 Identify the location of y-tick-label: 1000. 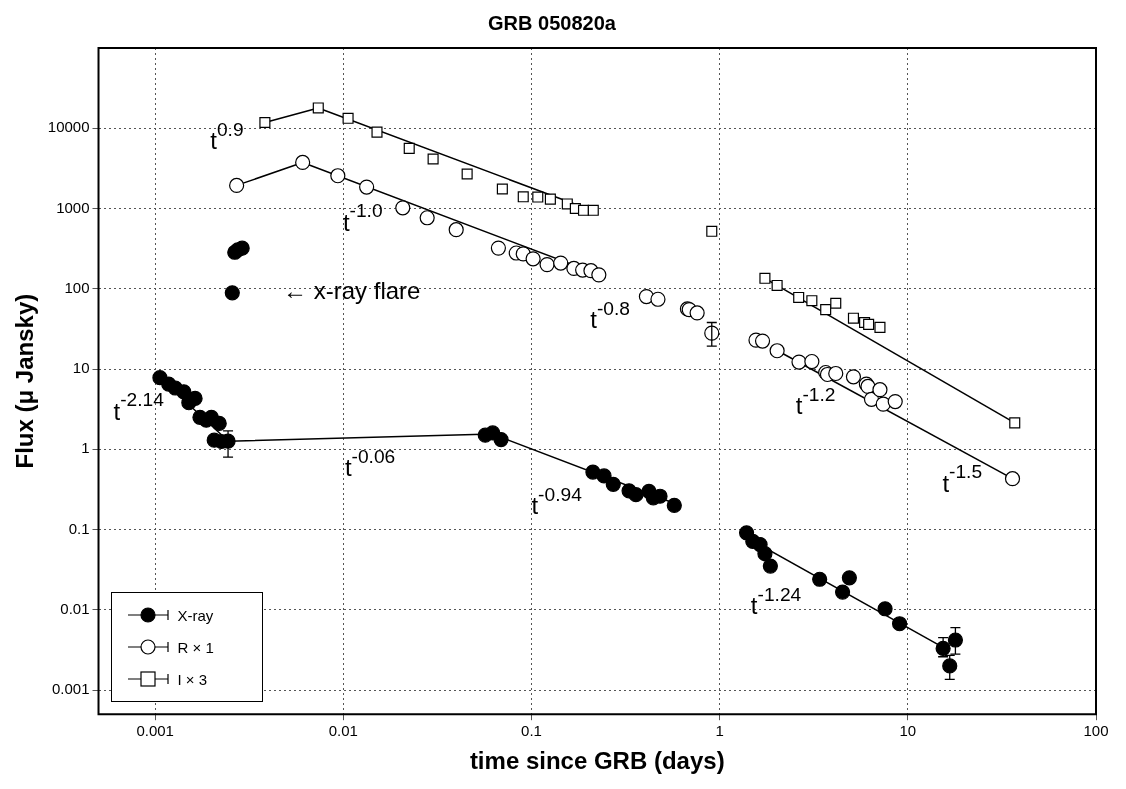
(73, 207).